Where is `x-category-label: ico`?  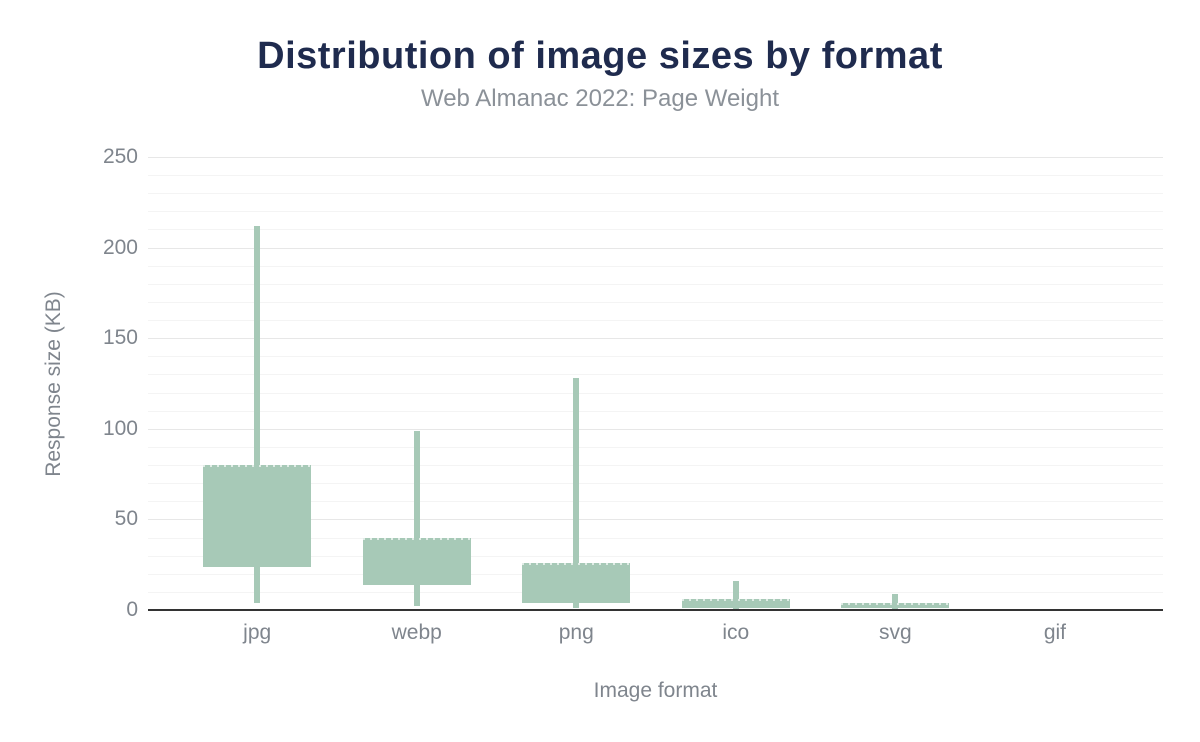 x-category-label: ico is located at coordinates (736, 632).